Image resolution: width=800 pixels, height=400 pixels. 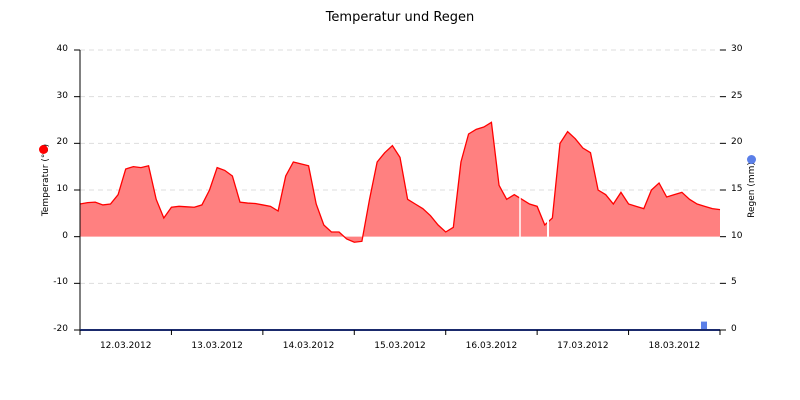 I want to click on x-tick-label: 16.03.2012, so click(x=491, y=346).